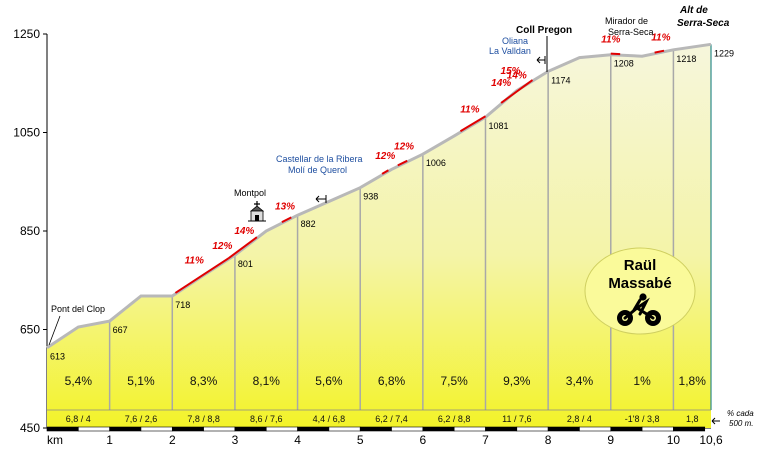  I want to click on segment-detail-gradient: 4,4 / 6,8, so click(329, 419).